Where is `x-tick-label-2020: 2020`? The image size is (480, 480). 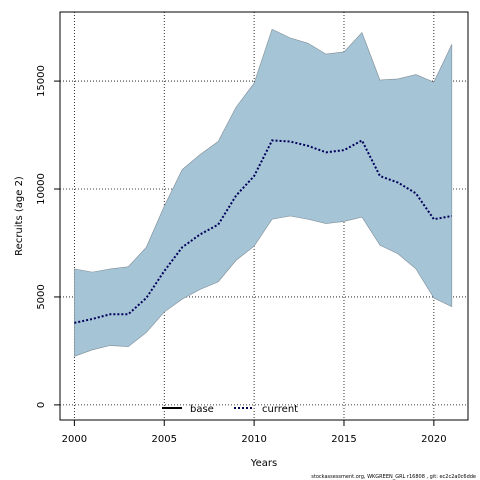
x-tick-label-2020: 2020 is located at coordinates (433, 439).